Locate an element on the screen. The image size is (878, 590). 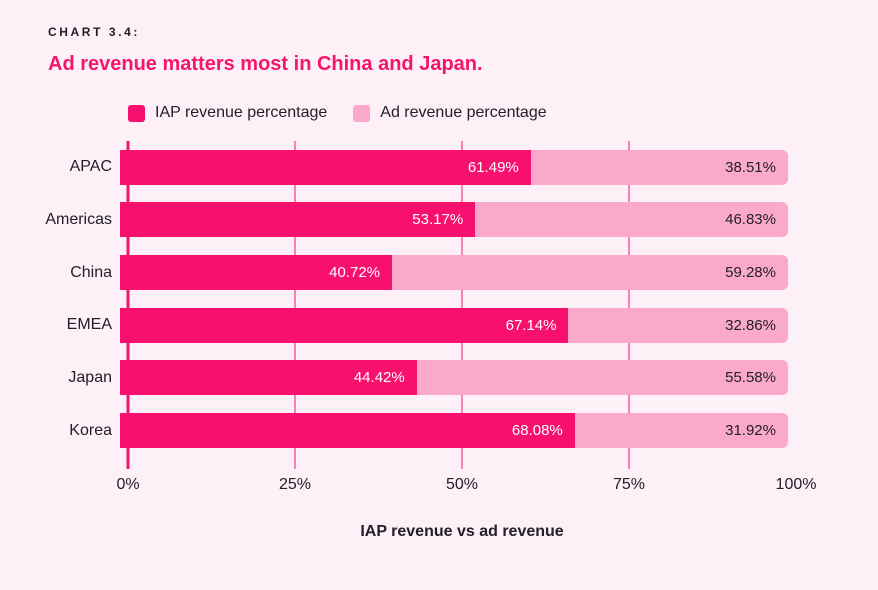
chart-row: Japan 44.42% 55.58% is located at coordinates (398, 378).